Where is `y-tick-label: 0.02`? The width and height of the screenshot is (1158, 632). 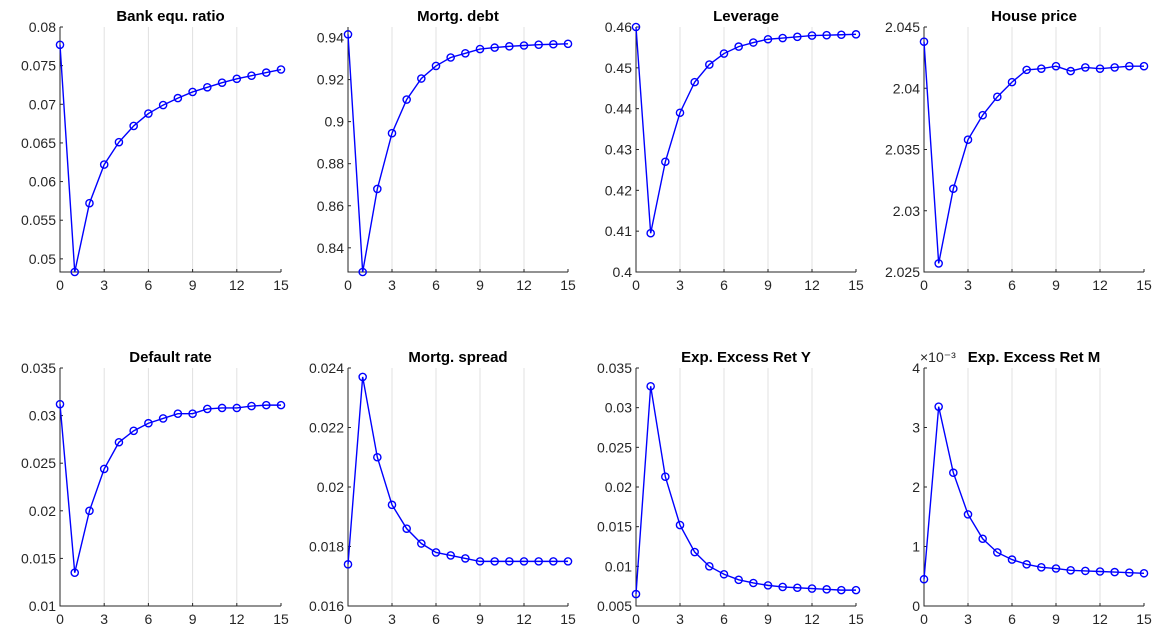
y-tick-label: 0.02 is located at coordinates (330, 487).